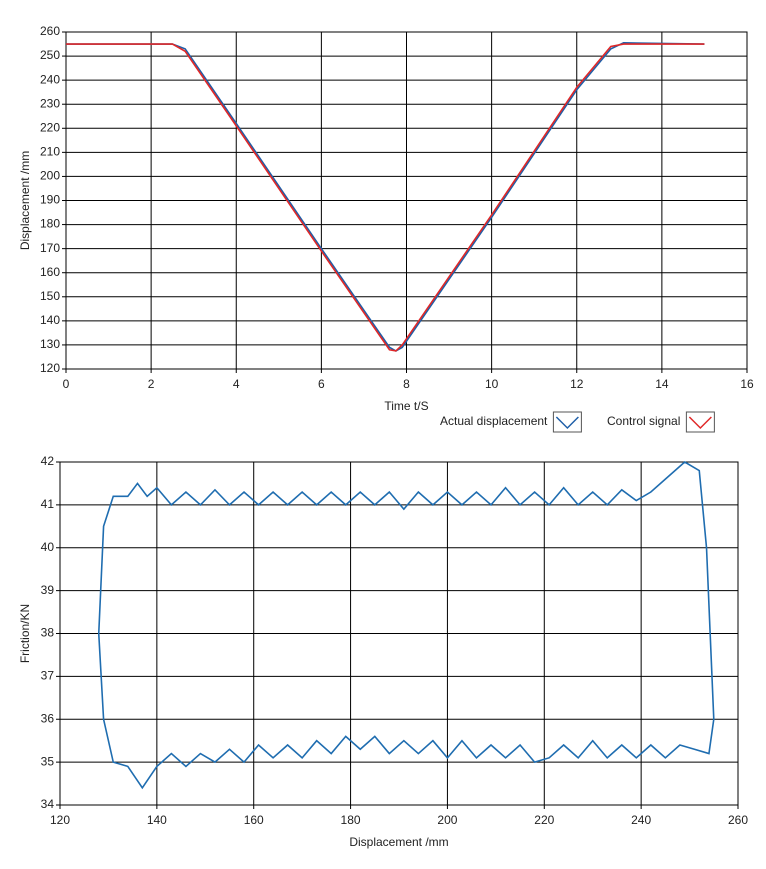 The width and height of the screenshot is (766, 869). Describe the element at coordinates (48, 547) in the screenshot. I see `y-tick-label: 40` at that location.